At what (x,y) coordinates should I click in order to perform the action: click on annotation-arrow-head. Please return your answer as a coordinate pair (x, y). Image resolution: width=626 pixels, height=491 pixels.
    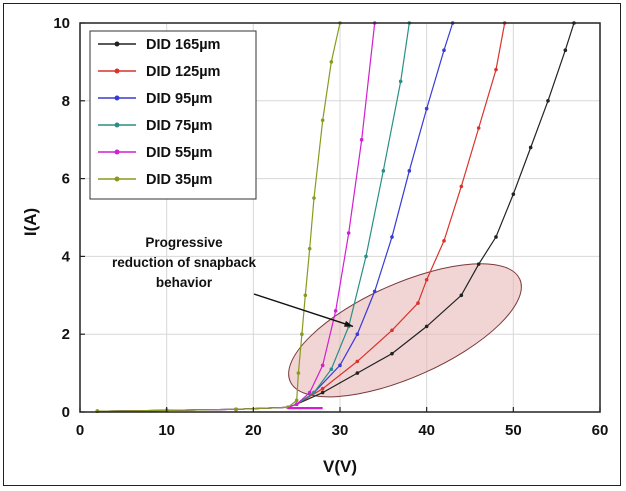
    Looking at the image, I should click on (348, 323).